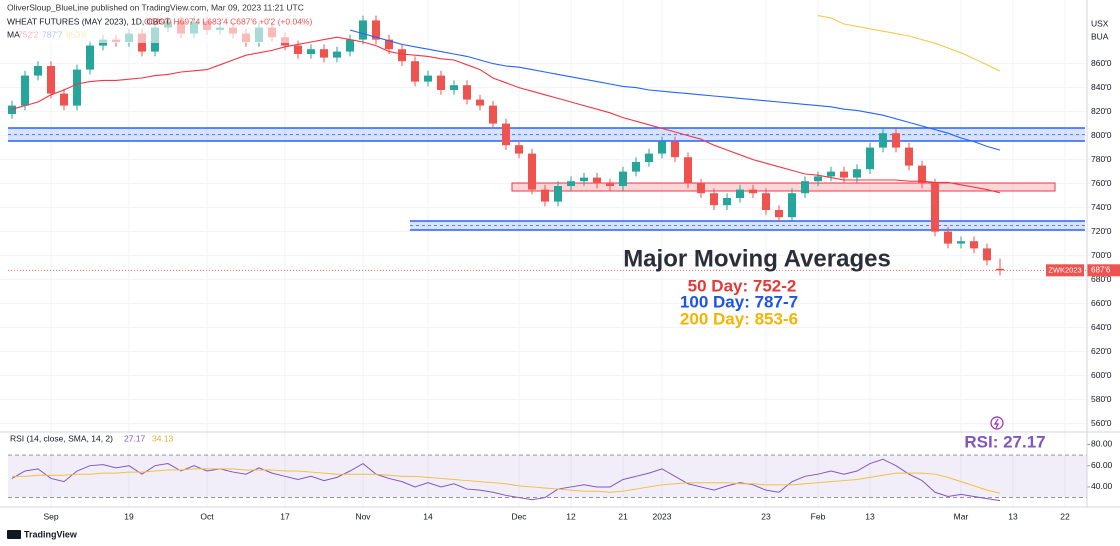 Image resolution: width=1120 pixels, height=546 pixels. Describe the element at coordinates (129, 516) in the screenshot. I see `x-tick-label: 19` at that location.